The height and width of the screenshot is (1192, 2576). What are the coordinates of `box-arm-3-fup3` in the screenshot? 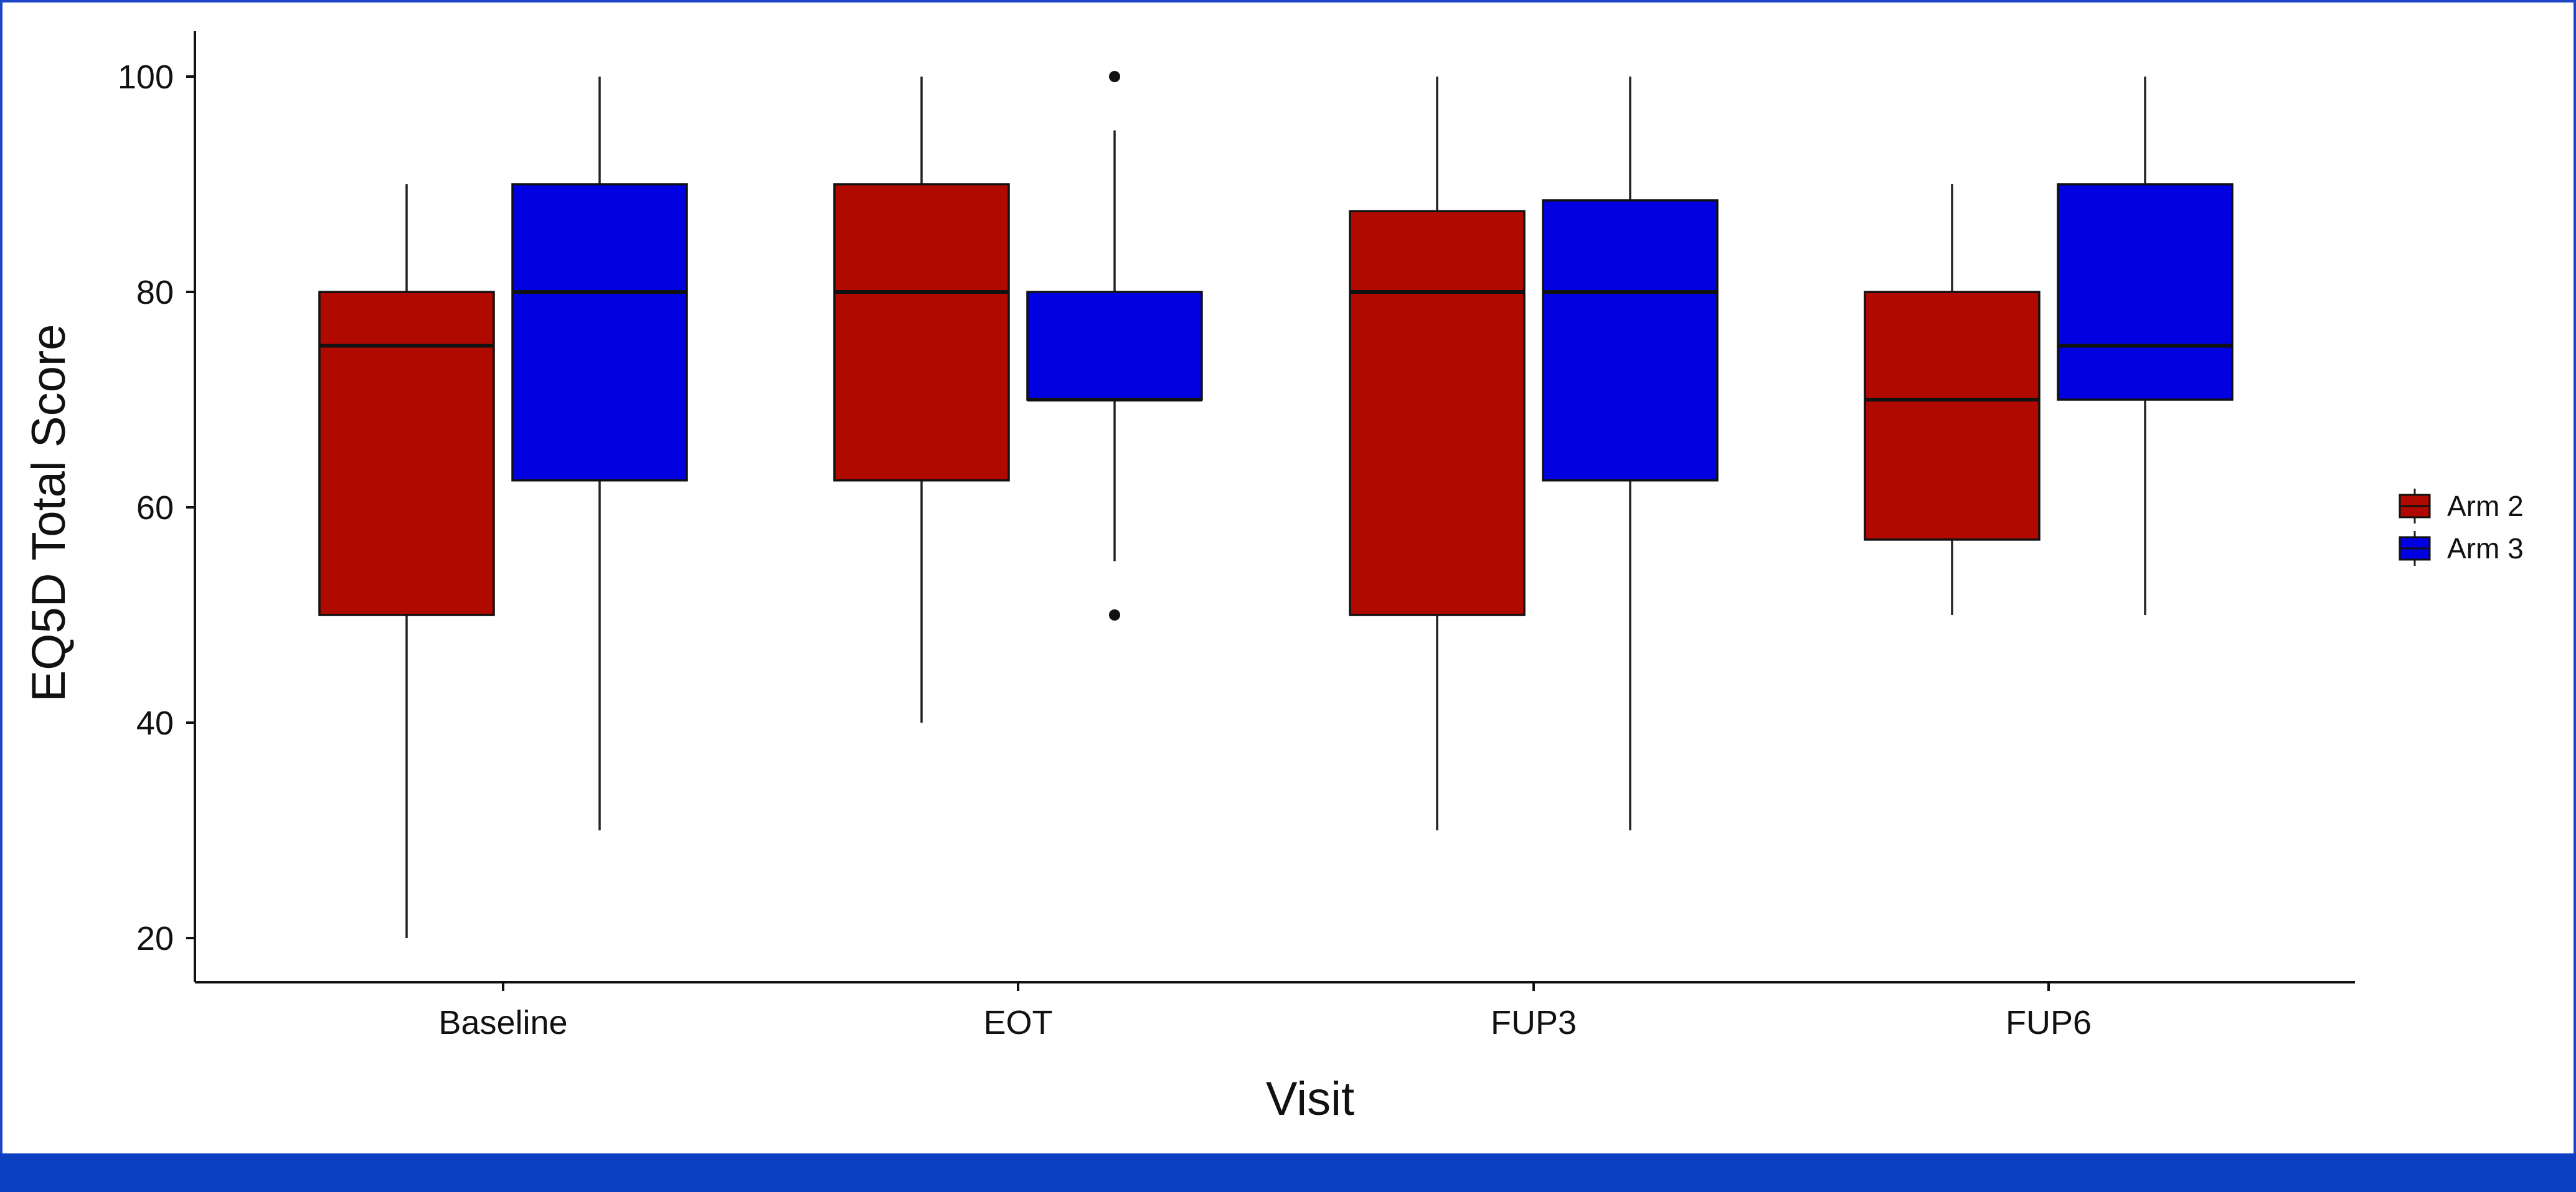 It's located at (1630, 454).